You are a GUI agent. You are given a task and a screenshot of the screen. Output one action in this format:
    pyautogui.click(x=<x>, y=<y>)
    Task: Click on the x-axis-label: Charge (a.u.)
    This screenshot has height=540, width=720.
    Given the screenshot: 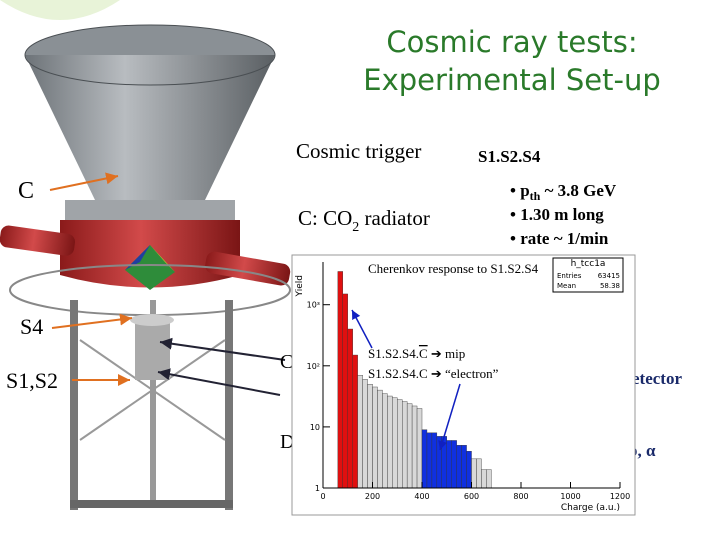 What is the action you would take?
    pyautogui.click(x=590, y=508)
    